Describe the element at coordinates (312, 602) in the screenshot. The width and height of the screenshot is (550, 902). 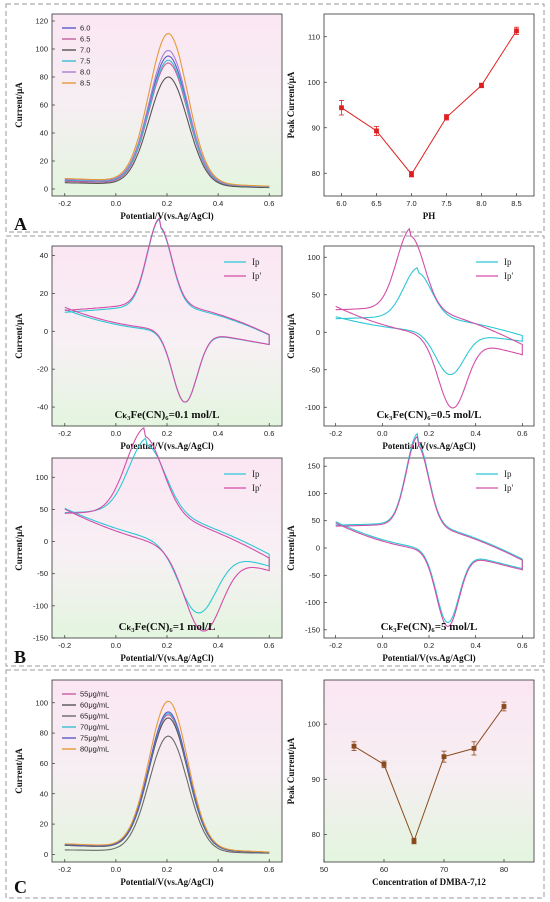
I see `B4-y-tick-label: -100` at that location.